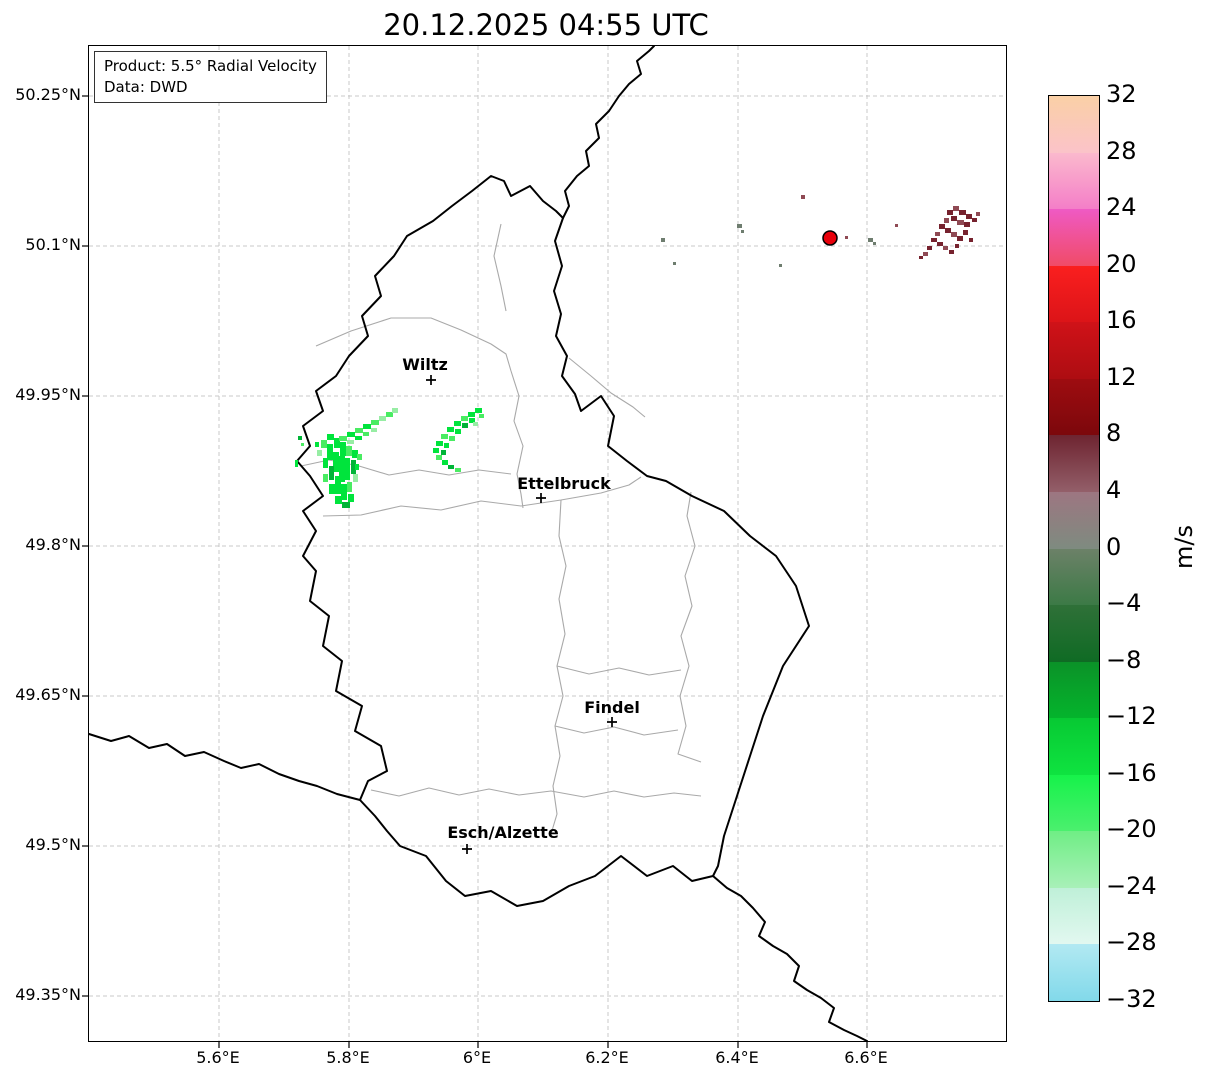  I want to click on colorbar-tick-label: −28, so click(1131, 942).